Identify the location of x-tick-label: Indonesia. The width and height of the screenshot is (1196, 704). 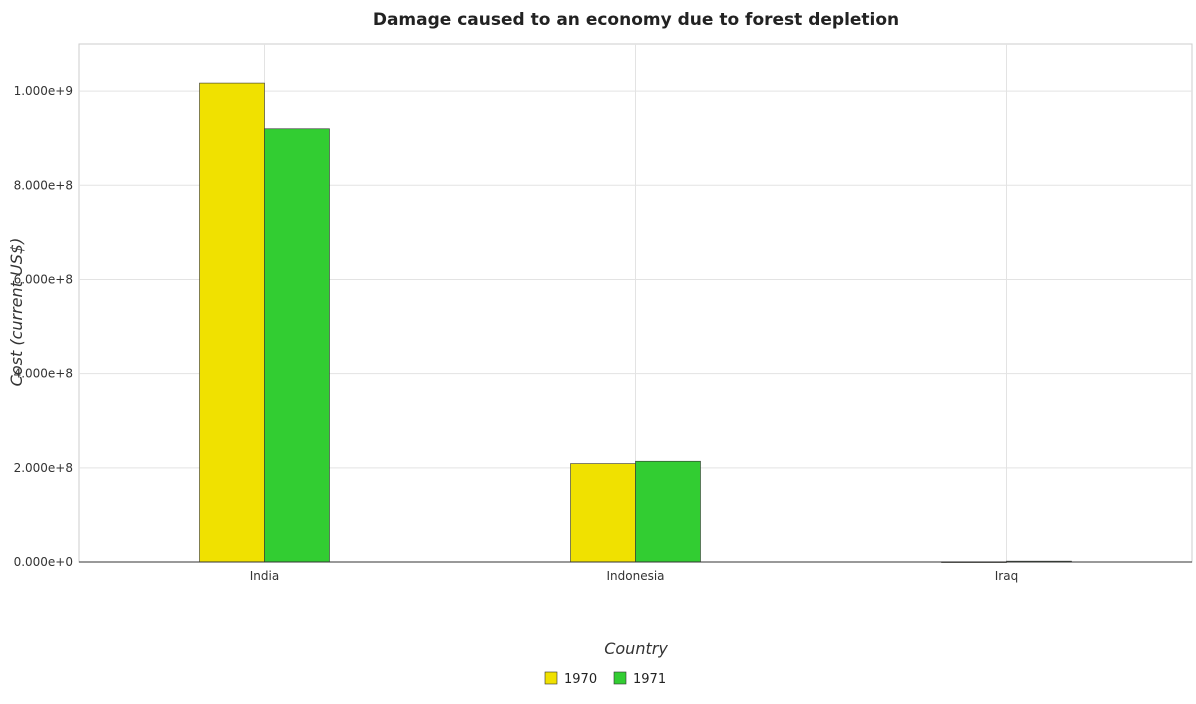
(635, 576).